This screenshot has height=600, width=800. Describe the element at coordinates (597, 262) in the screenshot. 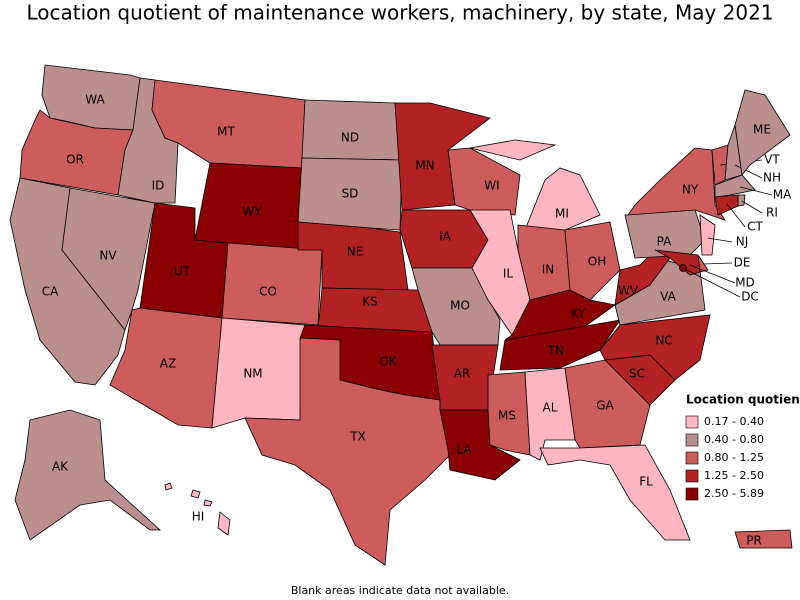

I see `state-label: OH` at that location.